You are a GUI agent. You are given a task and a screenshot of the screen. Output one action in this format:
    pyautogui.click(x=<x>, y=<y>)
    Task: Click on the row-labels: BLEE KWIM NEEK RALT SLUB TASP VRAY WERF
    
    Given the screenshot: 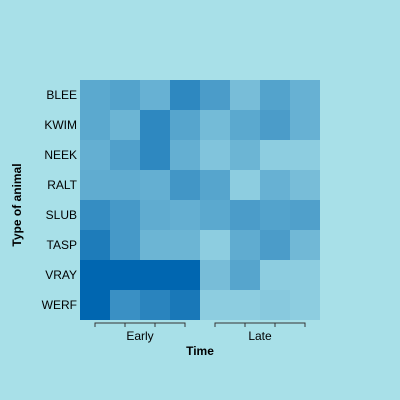 What is the action you would take?
    pyautogui.click(x=60, y=200)
    